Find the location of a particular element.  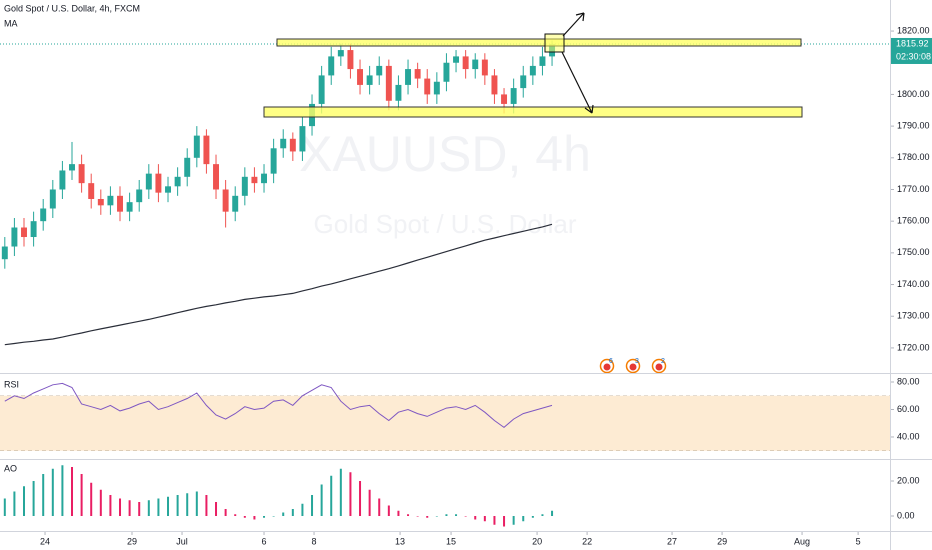

x-tick-label: 20 is located at coordinates (537, 541).